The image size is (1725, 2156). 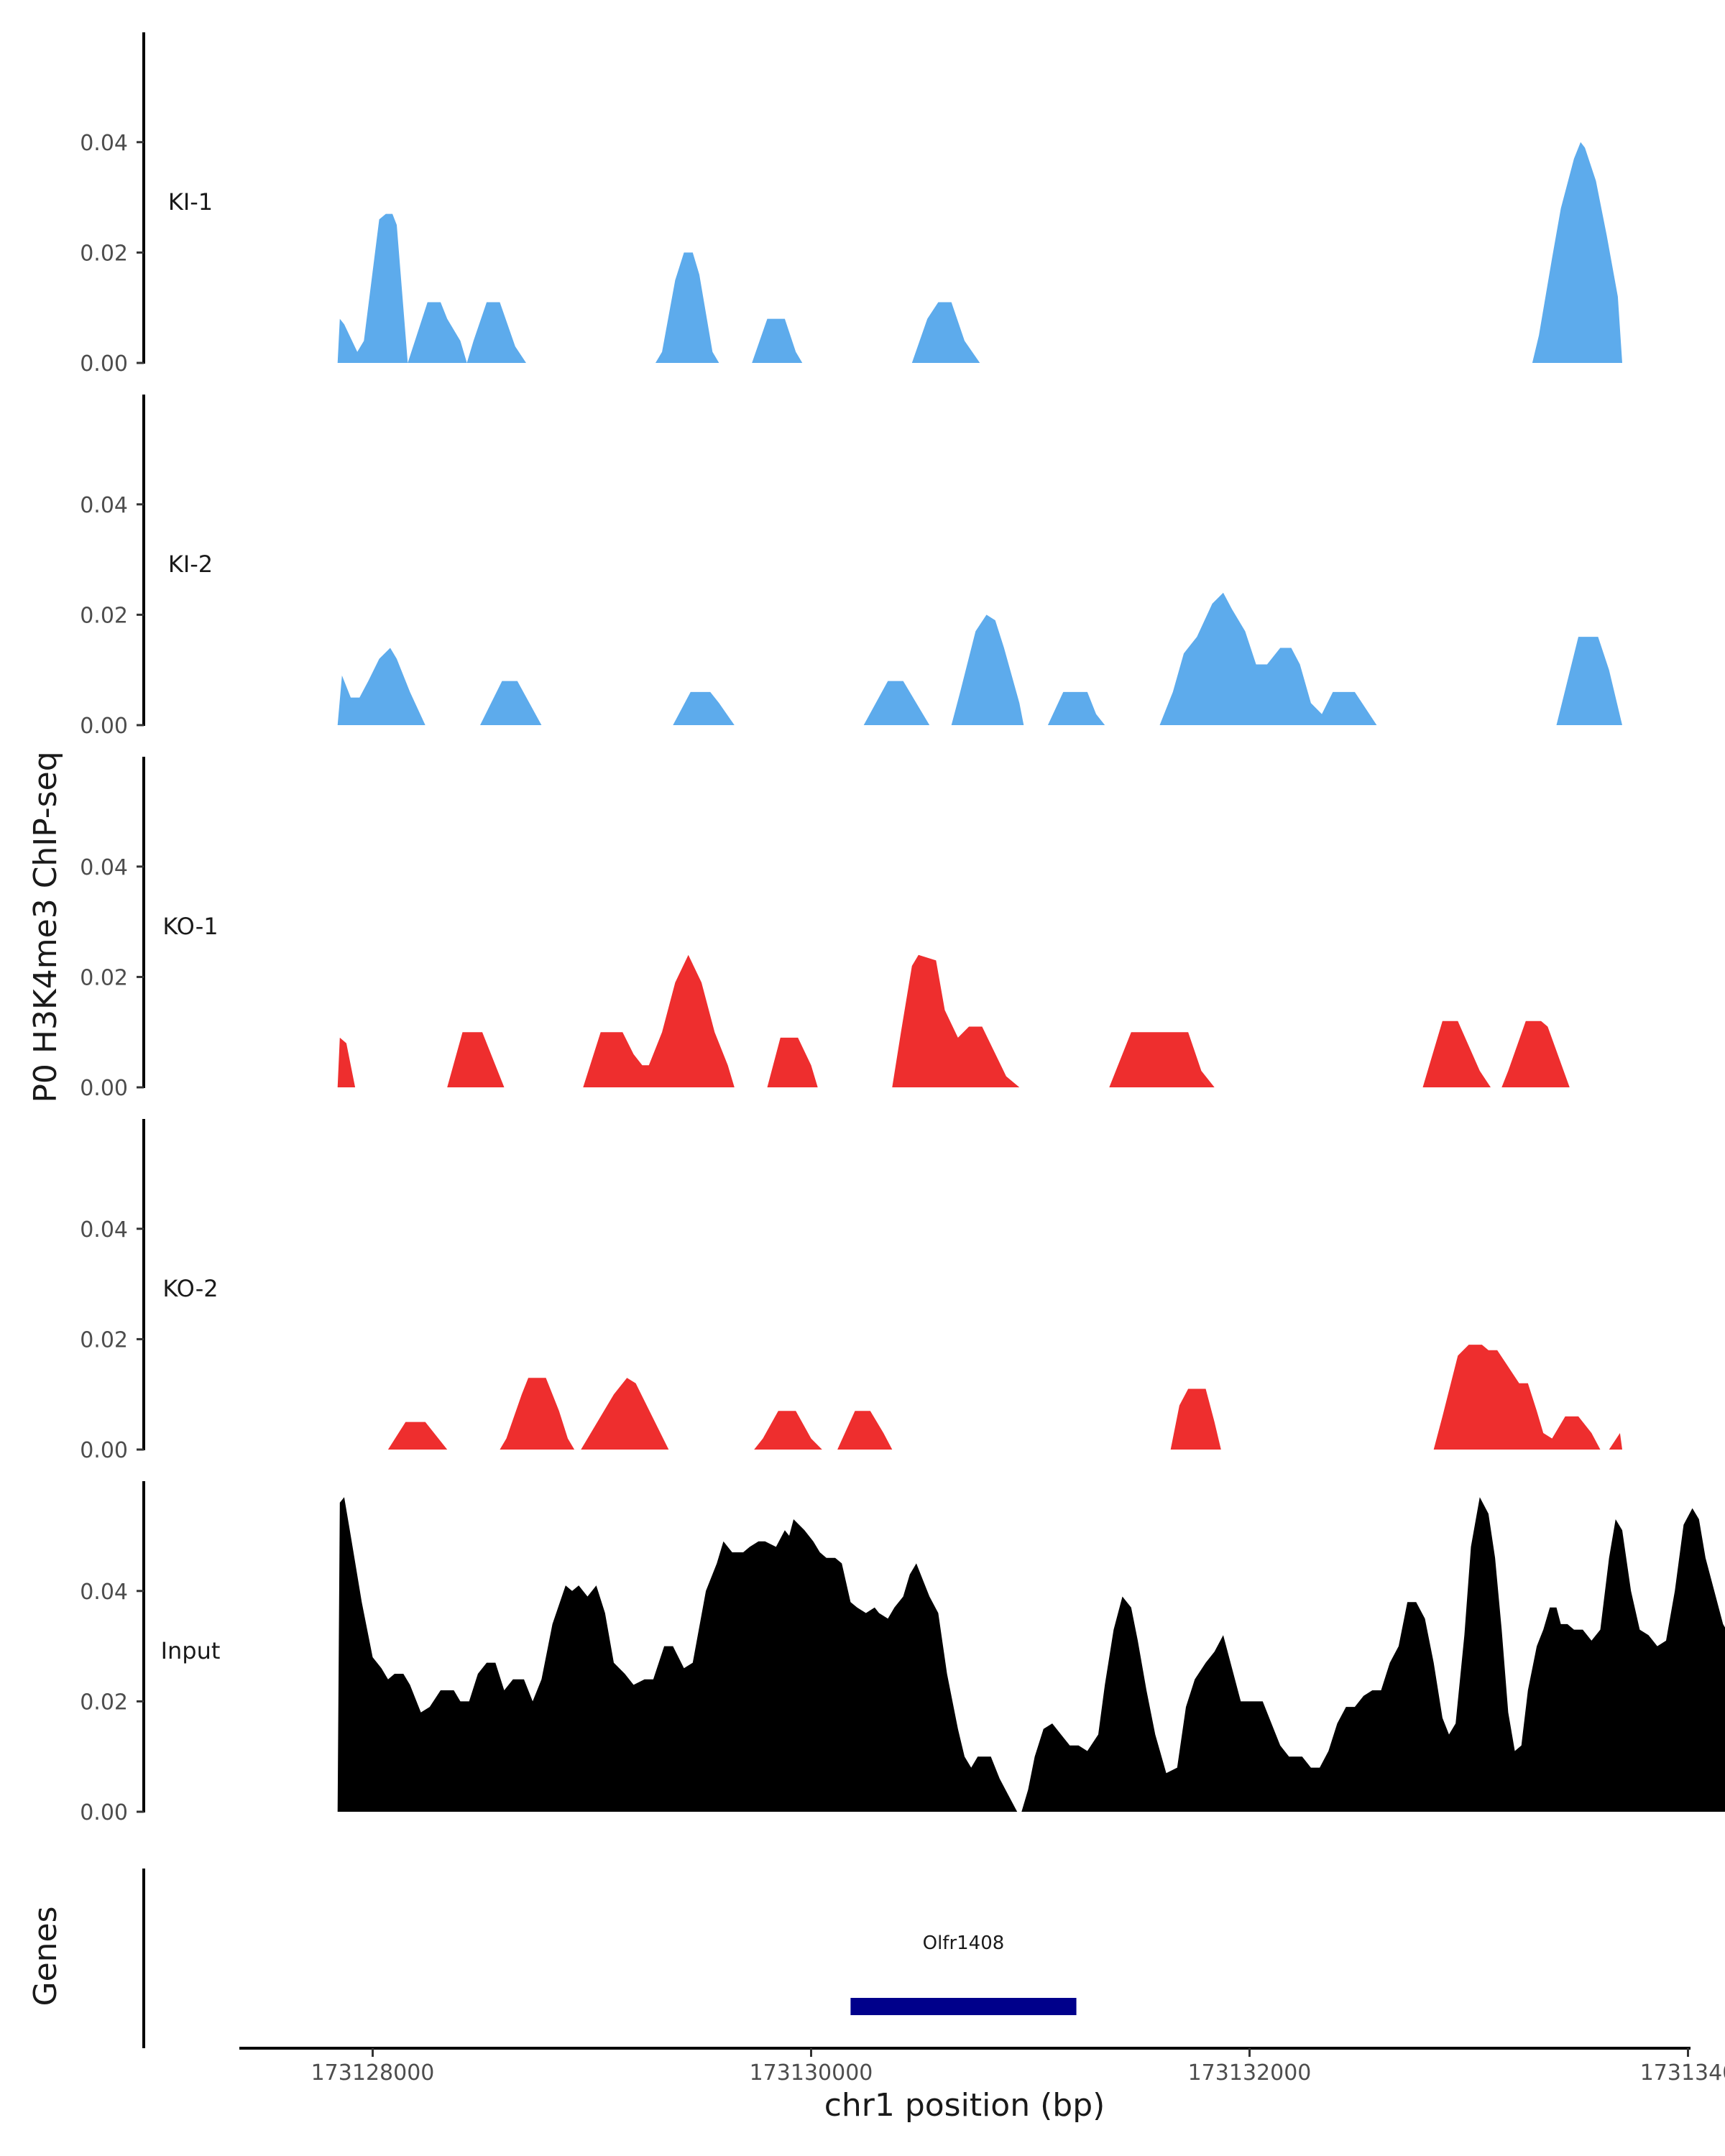 What do you see at coordinates (963, 2006) in the screenshot?
I see `gene-olfr1408-exon` at bounding box center [963, 2006].